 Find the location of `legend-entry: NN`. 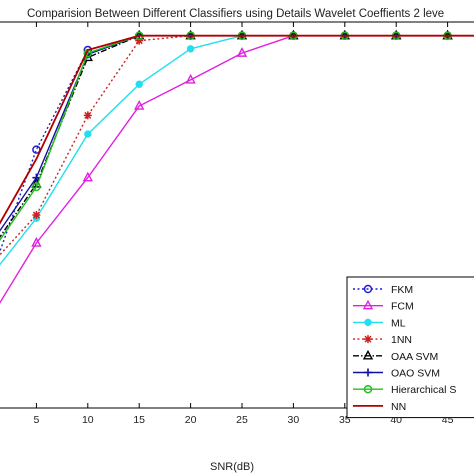

legend-entry: NN is located at coordinates (379, 407).